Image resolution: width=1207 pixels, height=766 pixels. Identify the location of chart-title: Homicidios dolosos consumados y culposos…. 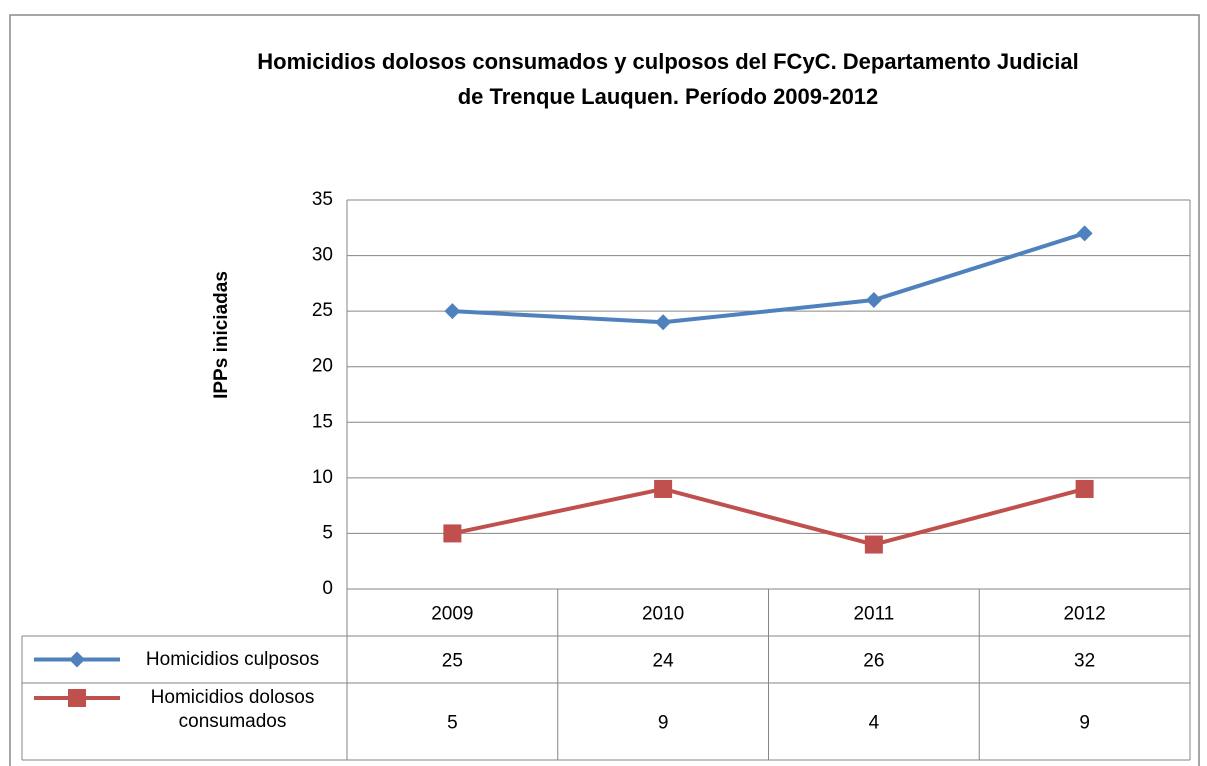
(668, 61).